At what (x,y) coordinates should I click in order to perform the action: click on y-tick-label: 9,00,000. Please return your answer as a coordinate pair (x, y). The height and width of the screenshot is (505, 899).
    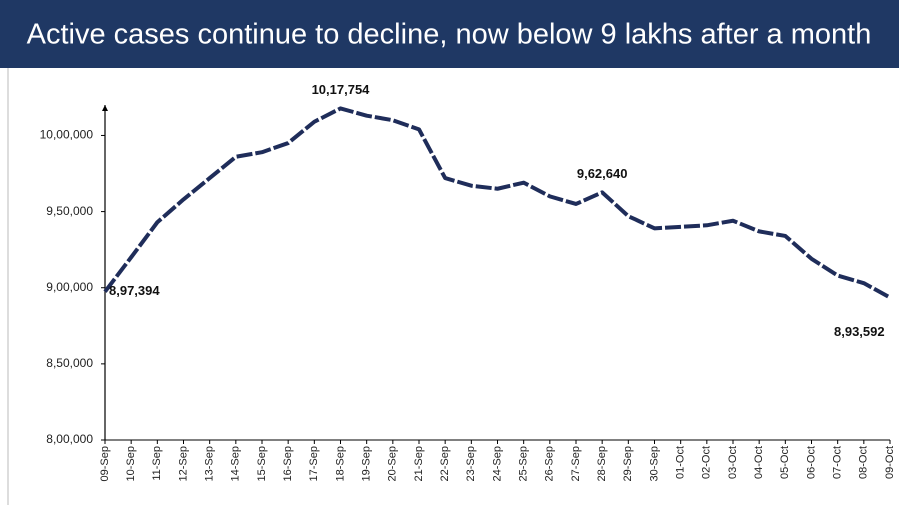
    Looking at the image, I should click on (69, 287).